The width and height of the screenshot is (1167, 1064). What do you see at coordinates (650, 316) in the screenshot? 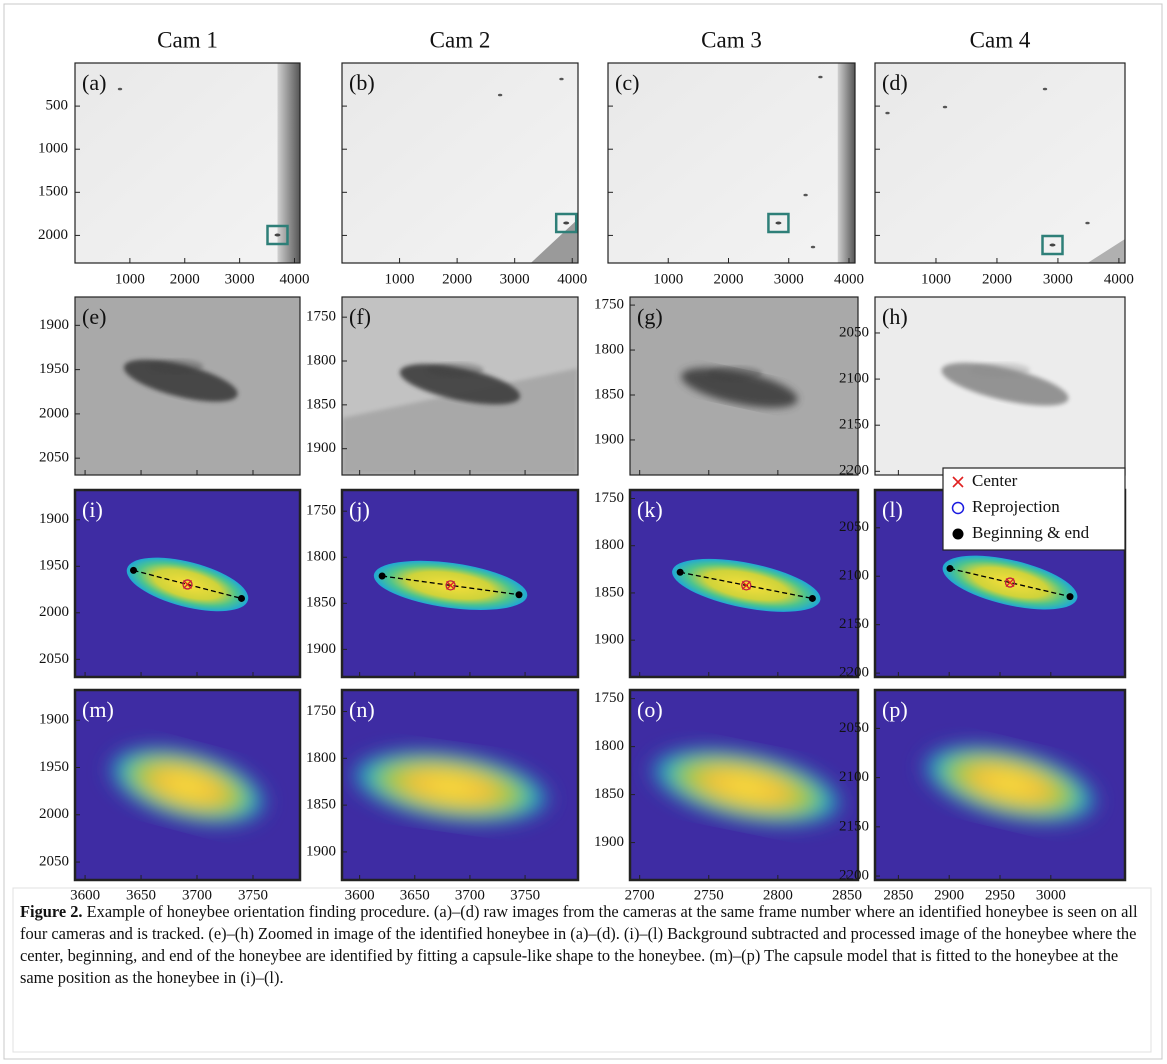
I see `panel-label: (g)` at bounding box center [650, 316].